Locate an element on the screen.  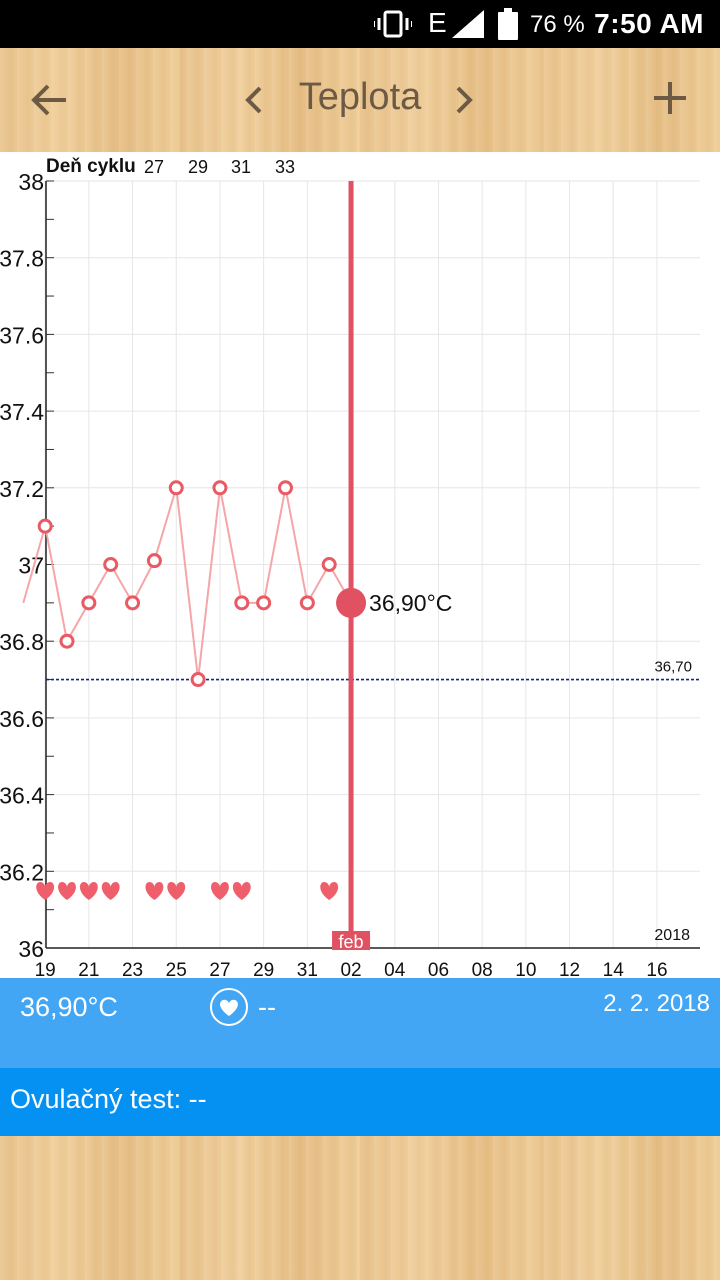
x-tick-label: 31 is located at coordinates (307, 969).